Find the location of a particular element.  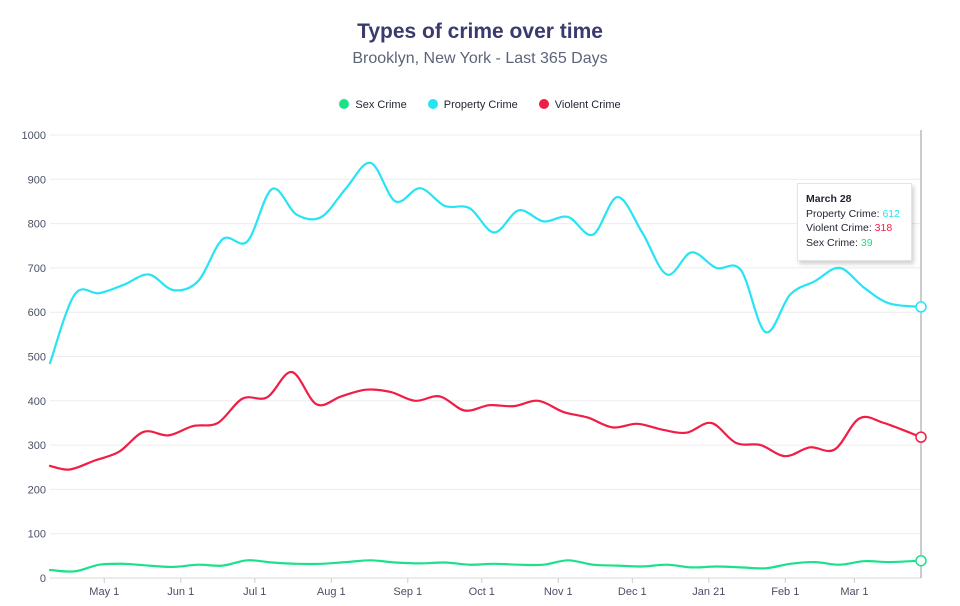

chart-title: Types of crime over time is located at coordinates (480, 31).